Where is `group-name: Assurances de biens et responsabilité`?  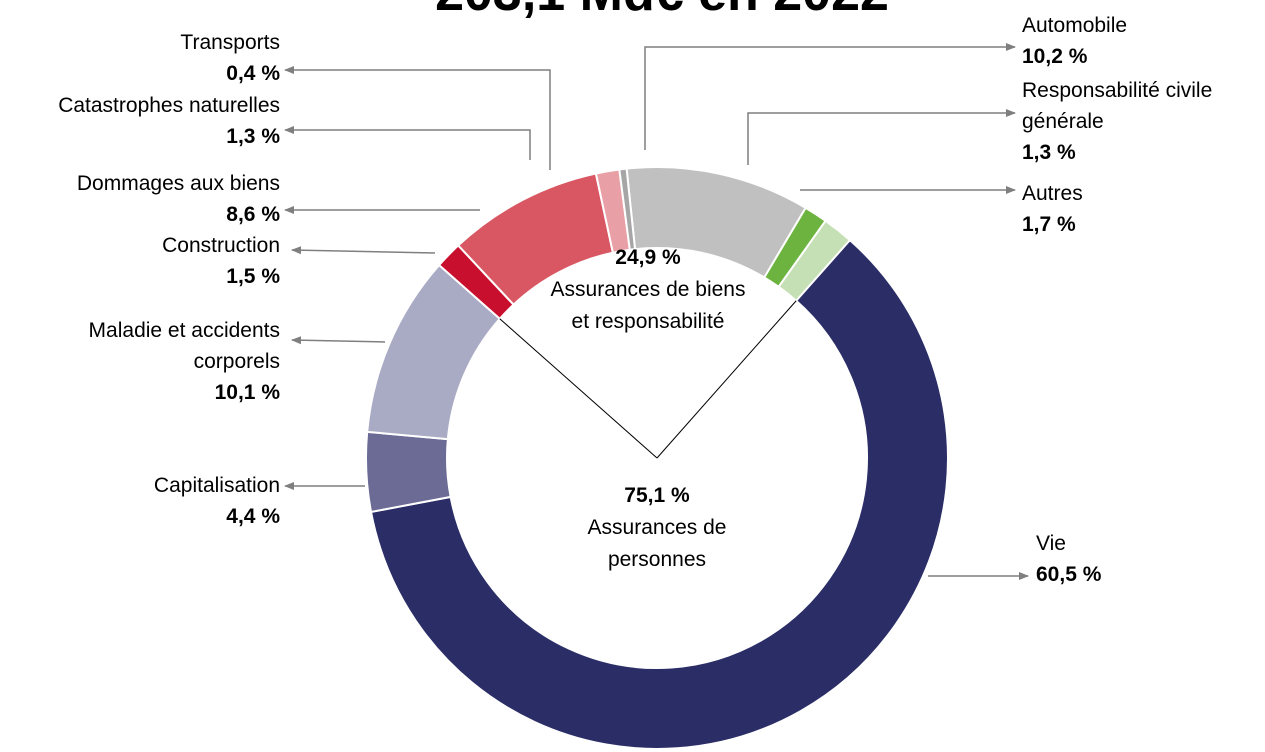 group-name: Assurances de biens et responsabilité is located at coordinates (648, 305).